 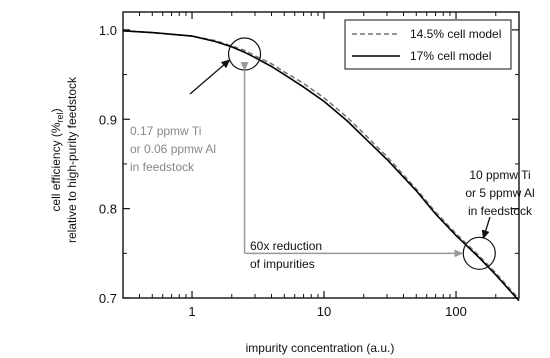 What do you see at coordinates (191, 311) in the screenshot?
I see `x-tick-label: 1` at bounding box center [191, 311].